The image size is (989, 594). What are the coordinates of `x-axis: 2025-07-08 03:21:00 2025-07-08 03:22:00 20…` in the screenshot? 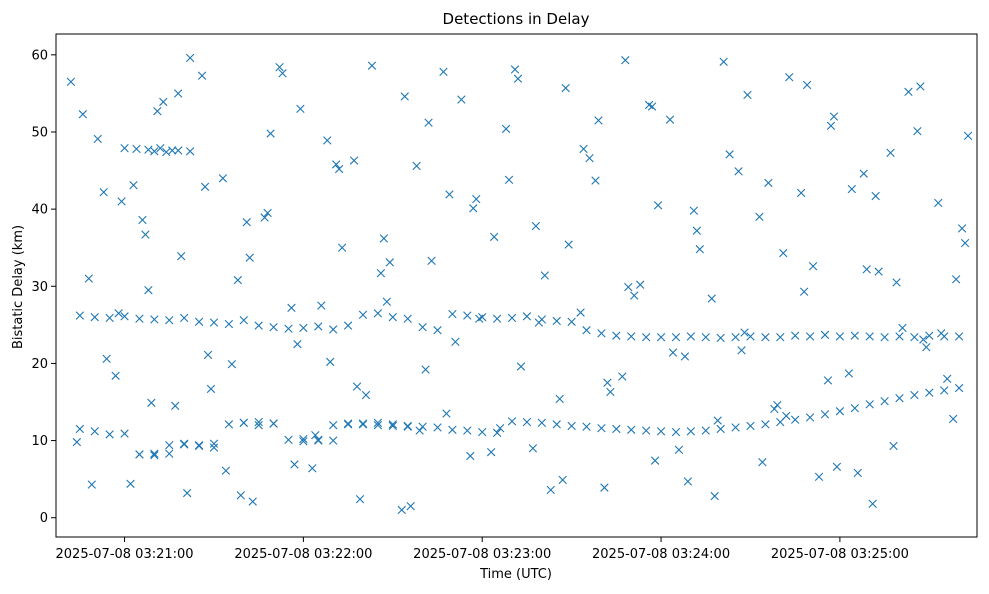 It's located at (482, 549).